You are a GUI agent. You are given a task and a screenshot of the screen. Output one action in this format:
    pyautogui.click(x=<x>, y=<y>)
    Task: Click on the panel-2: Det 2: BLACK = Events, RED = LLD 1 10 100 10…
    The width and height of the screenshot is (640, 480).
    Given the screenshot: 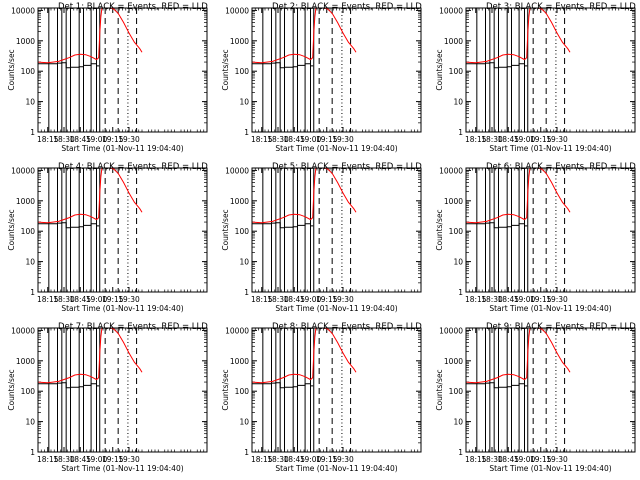 What is the action you would take?
    pyautogui.click(x=321, y=77)
    